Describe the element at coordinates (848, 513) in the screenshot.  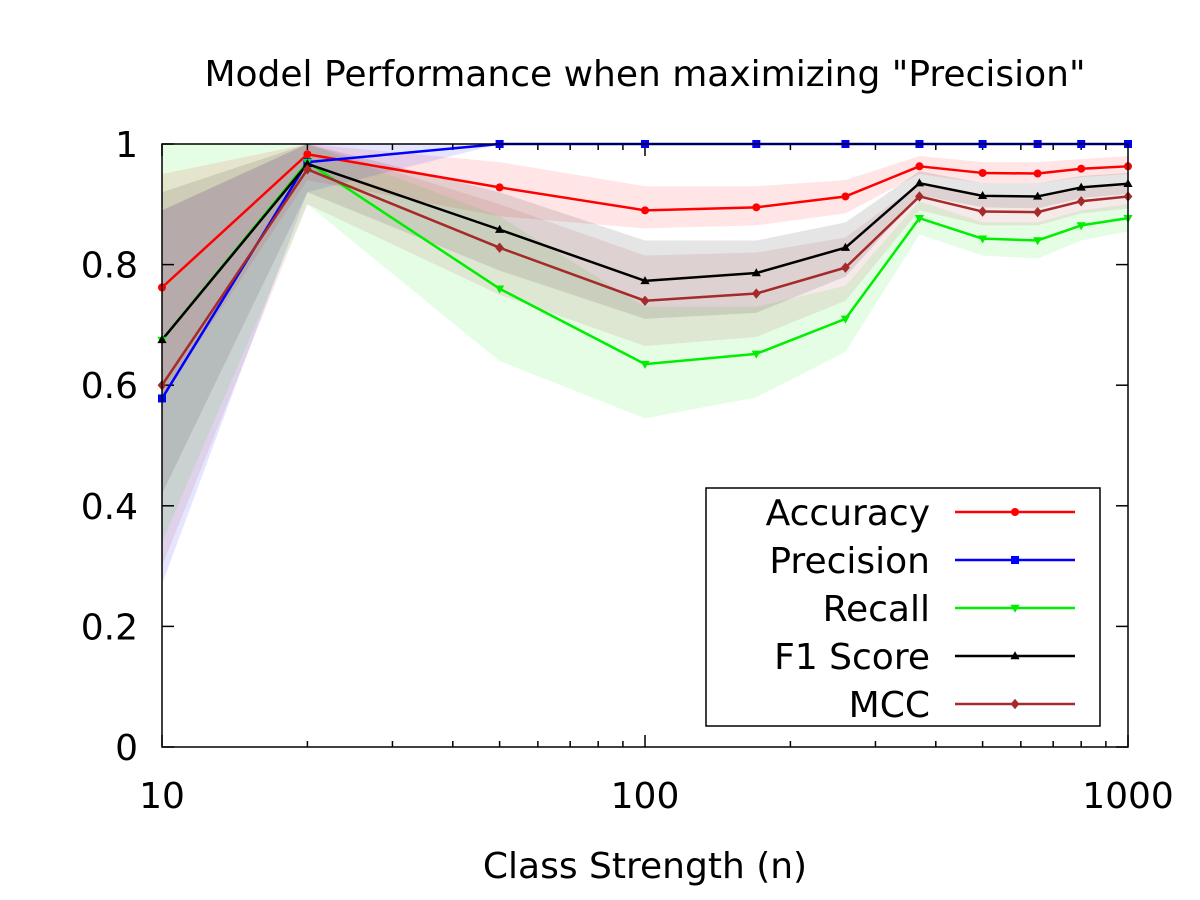
I see `legend-label-accuracy: Accuracy` at that location.